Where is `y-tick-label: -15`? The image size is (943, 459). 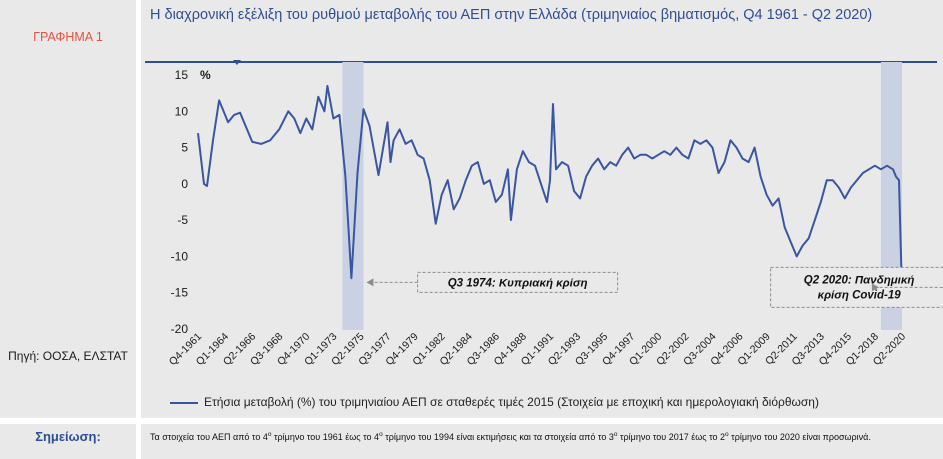 y-tick-label: -15 is located at coordinates (180, 293).